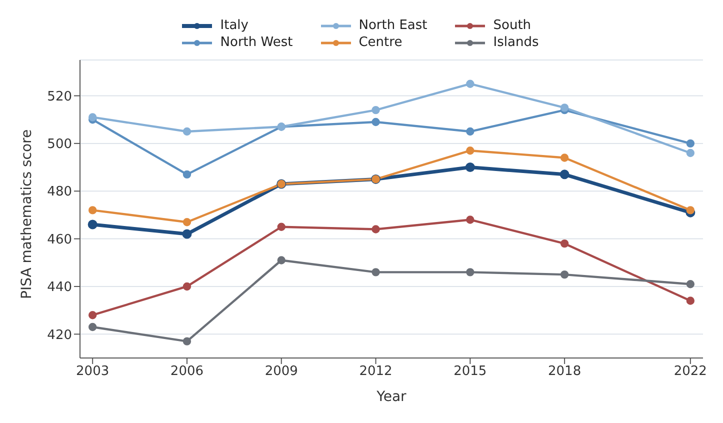 Image resolution: width=723 pixels, height=423 pixels. What do you see at coordinates (187, 372) in the screenshot?
I see `x-tick-label: 2006` at bounding box center [187, 372].